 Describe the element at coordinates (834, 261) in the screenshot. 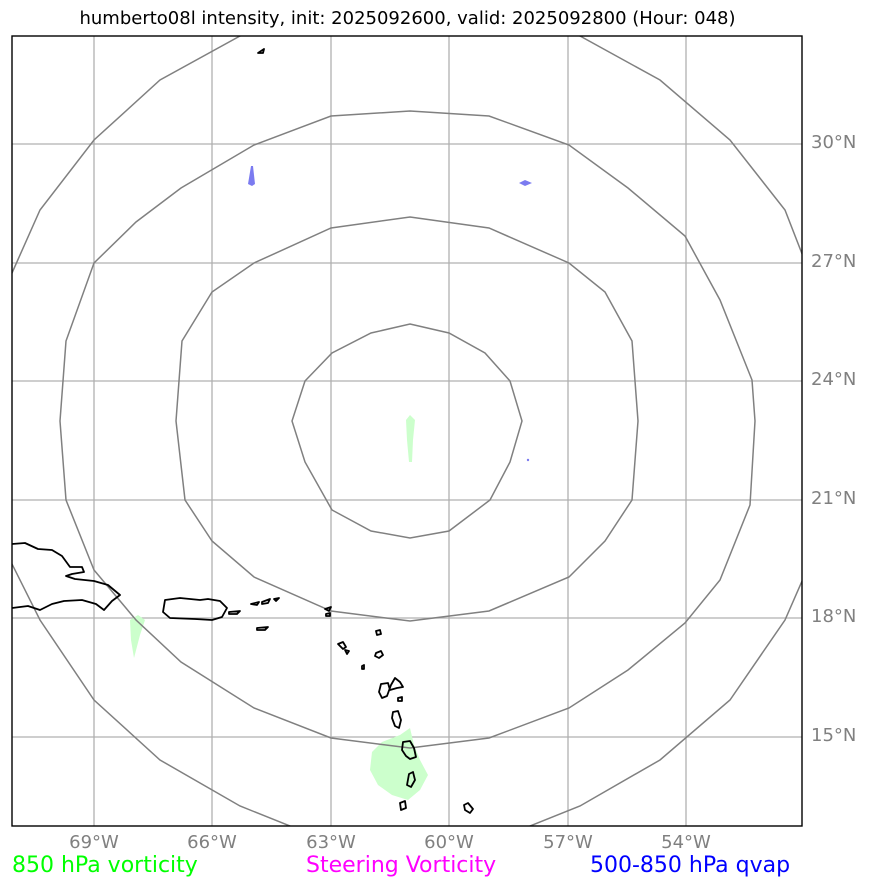

I see `lat-label-27n: 27°N` at that location.